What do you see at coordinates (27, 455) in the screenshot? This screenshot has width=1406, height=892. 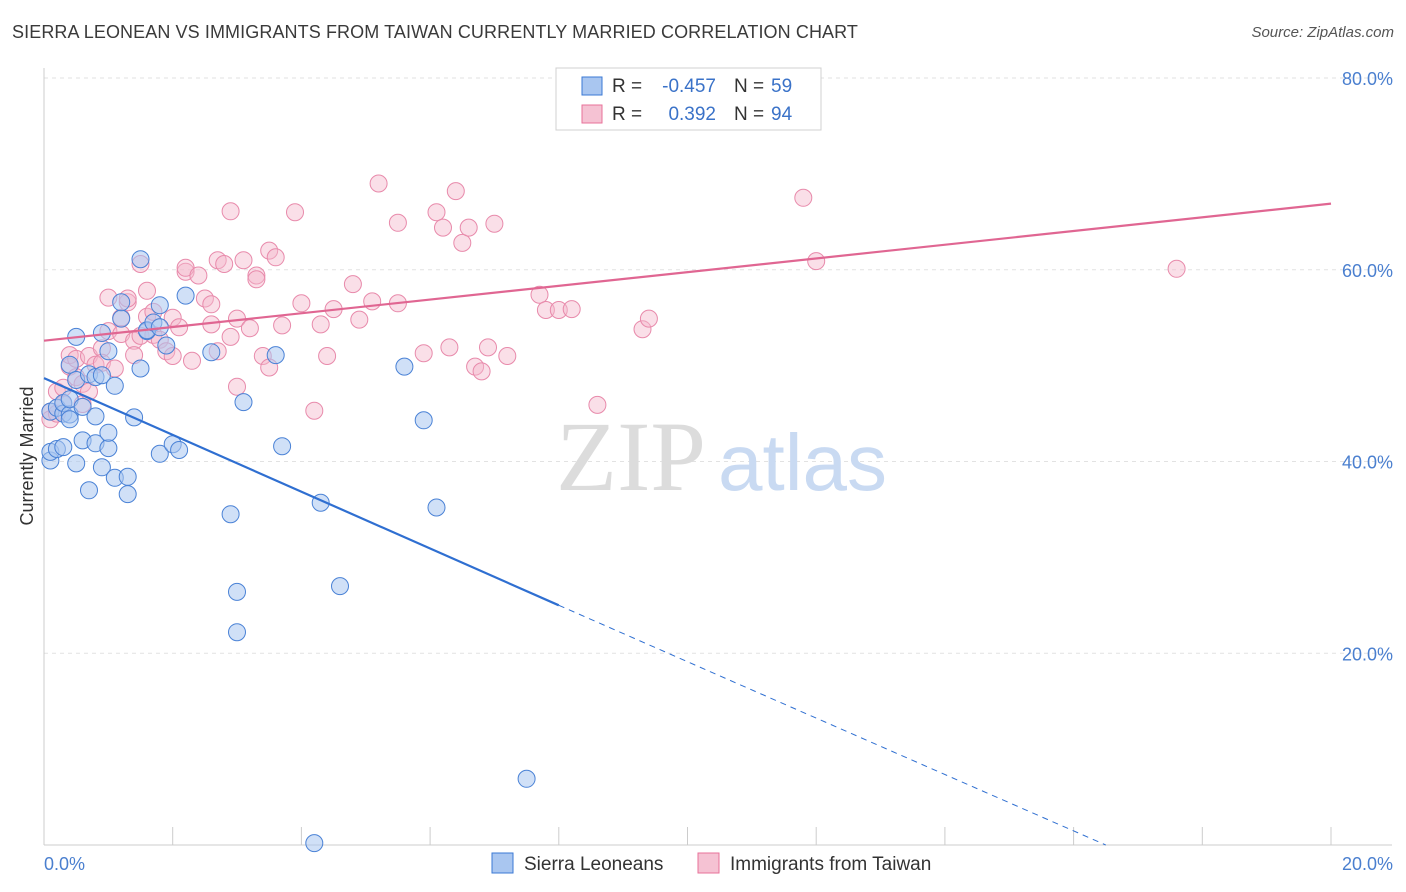 I see `y-axis-label: Currently Married` at bounding box center [27, 455].